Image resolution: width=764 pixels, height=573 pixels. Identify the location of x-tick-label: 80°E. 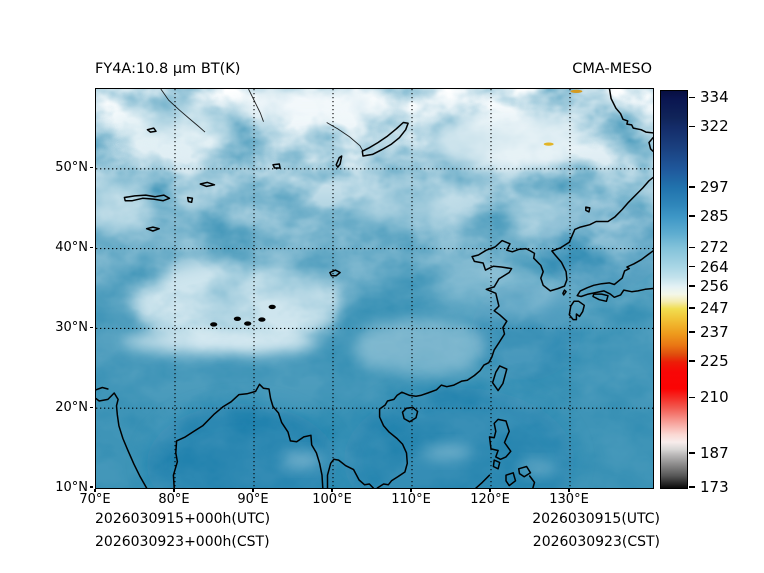
(174, 499).